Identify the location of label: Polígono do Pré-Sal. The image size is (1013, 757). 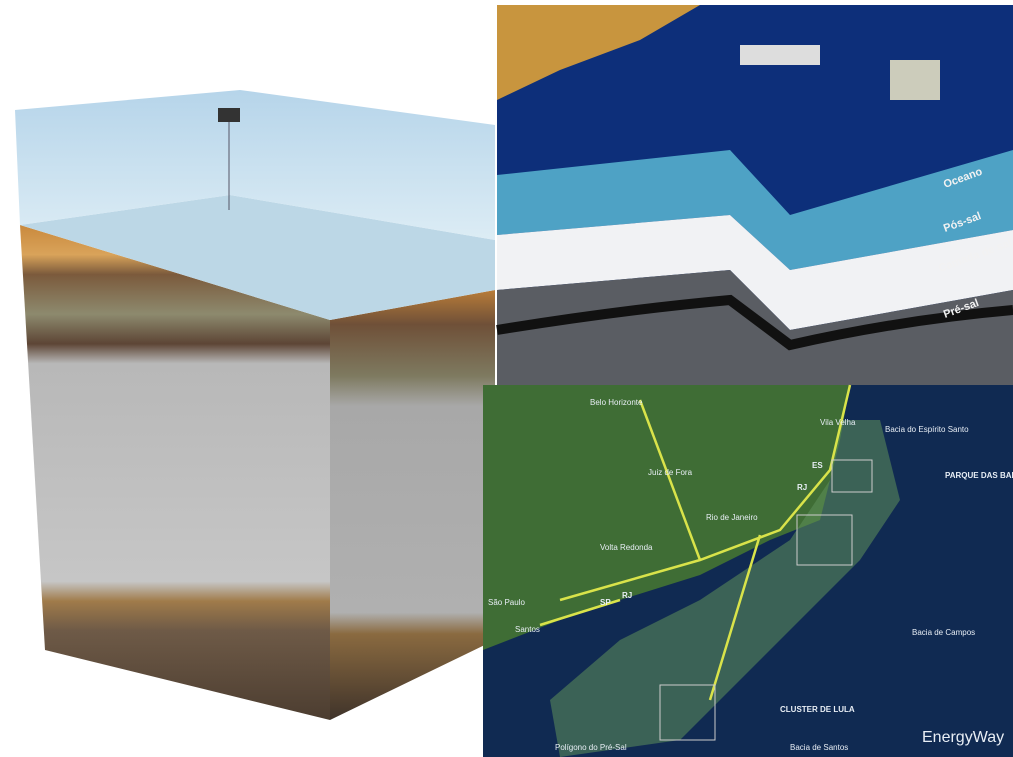
(591, 747).